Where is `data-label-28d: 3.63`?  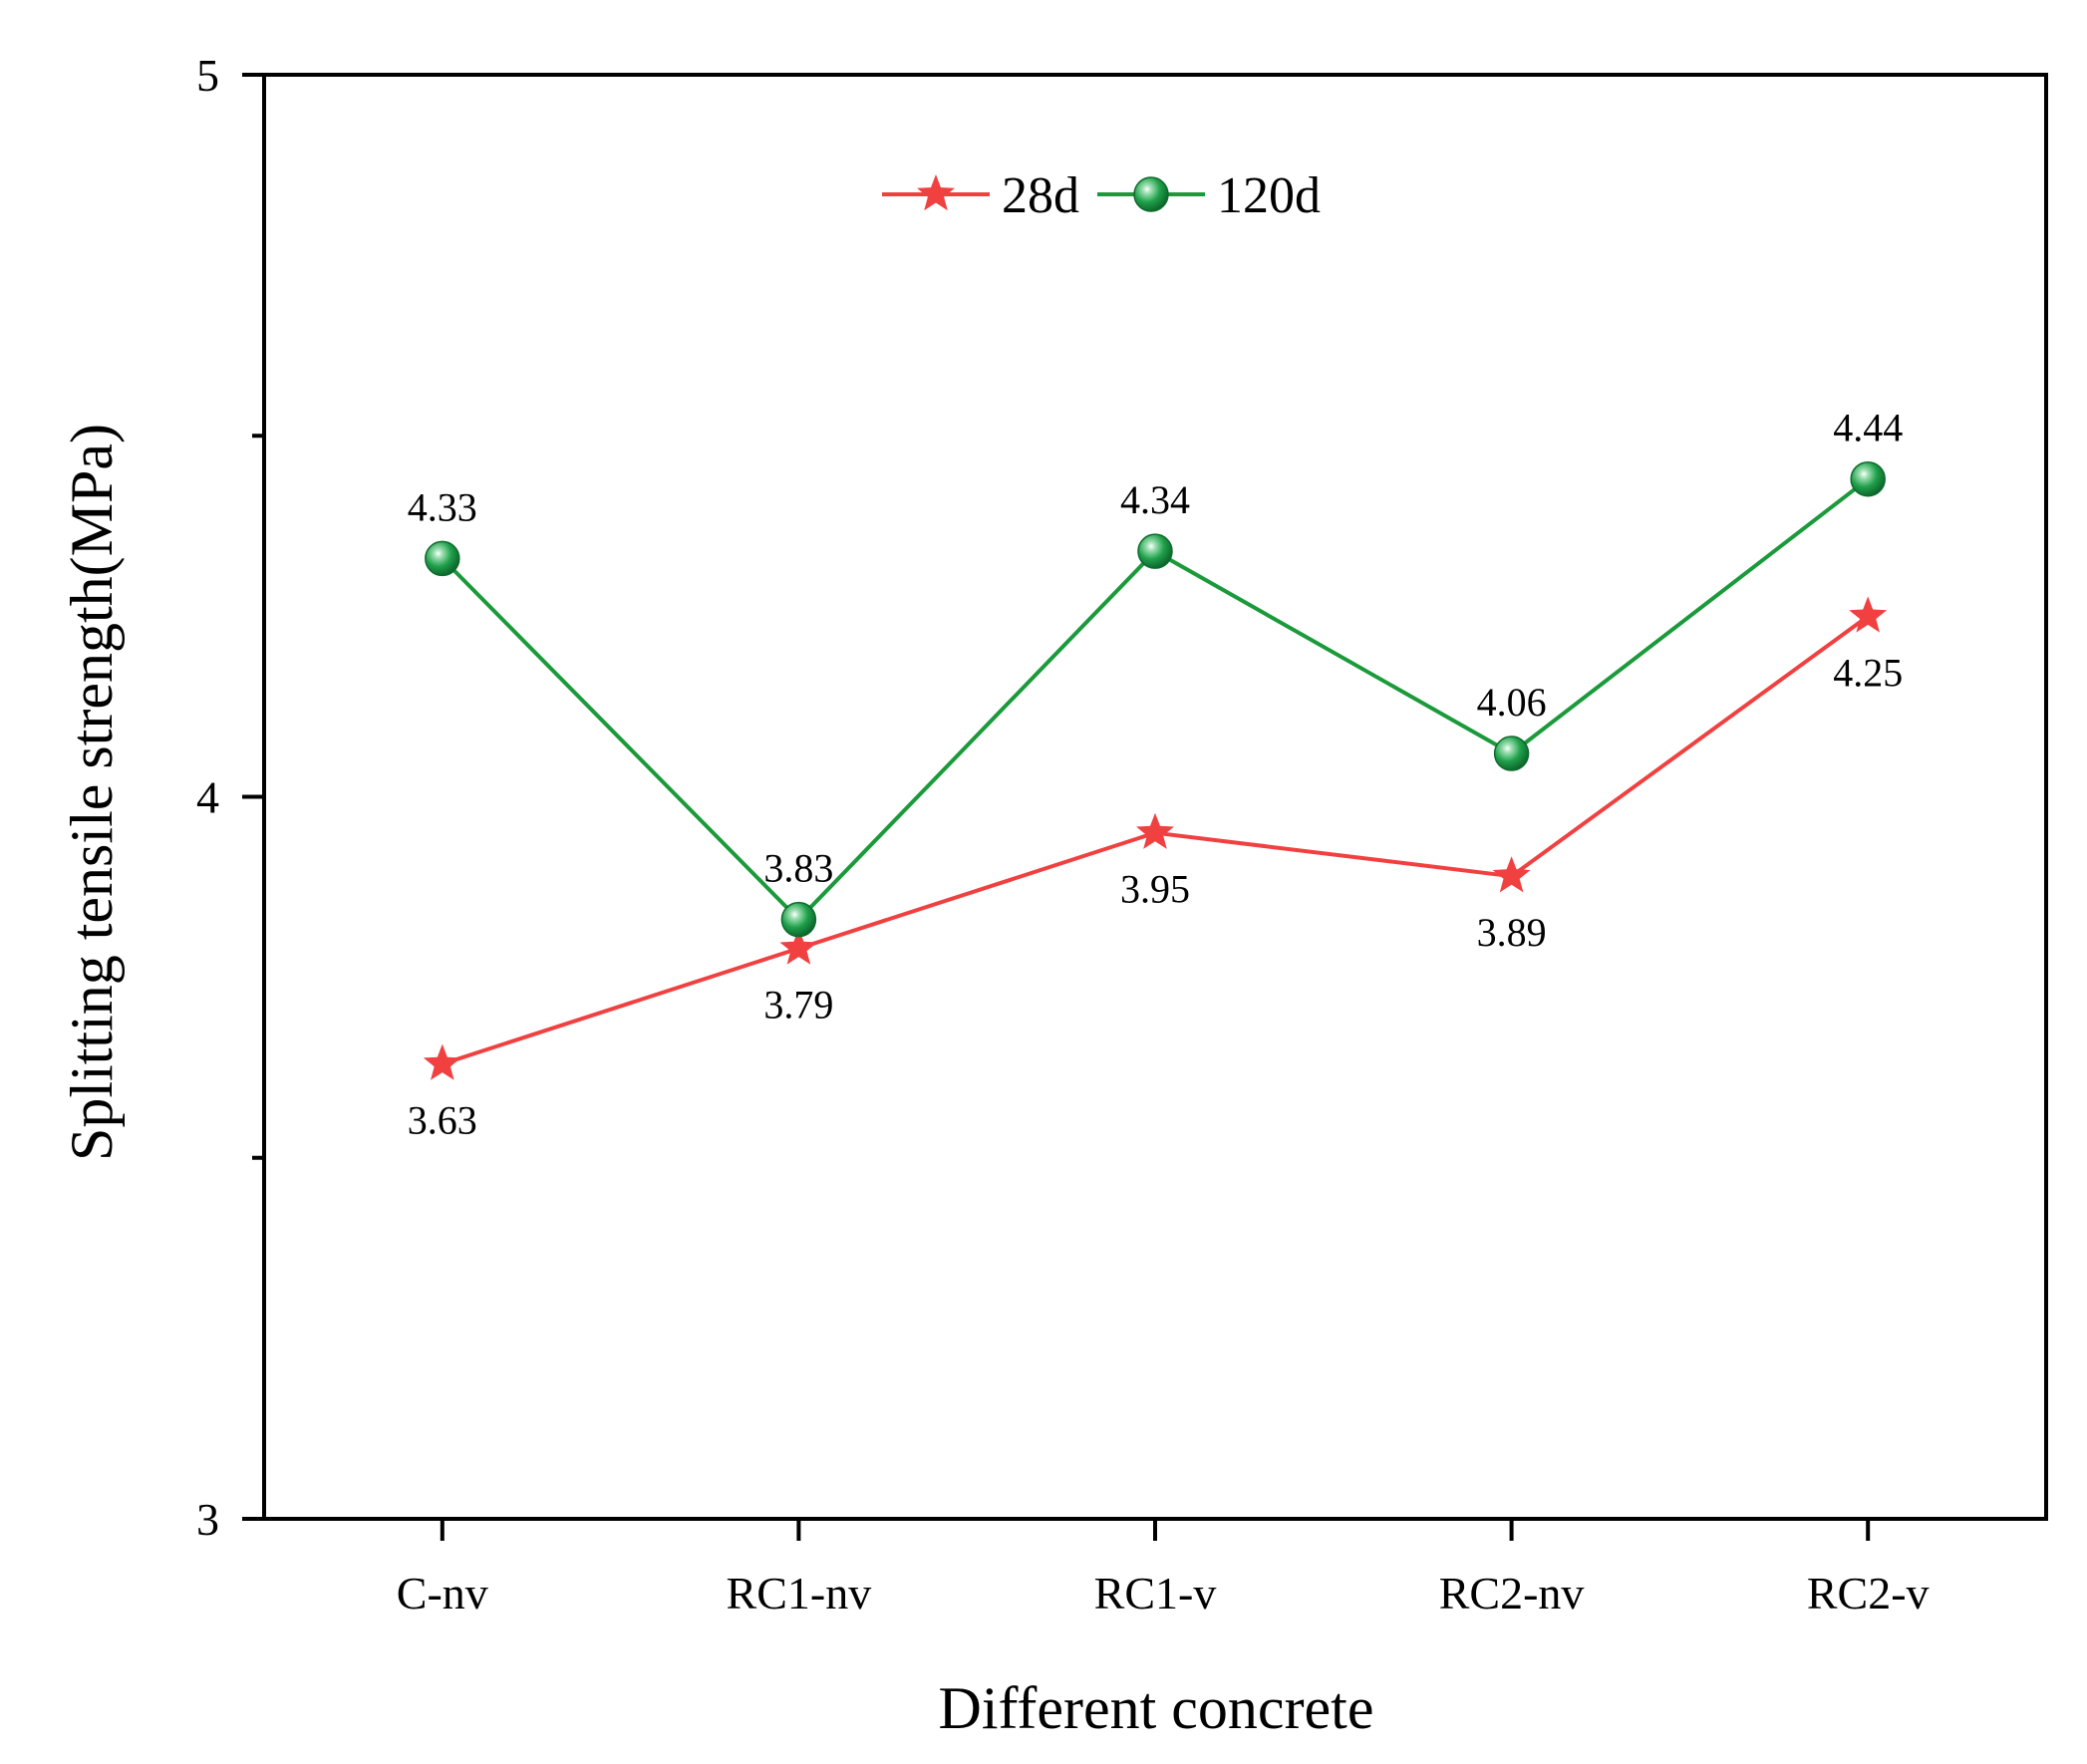
data-label-28d: 3.63 is located at coordinates (442, 1120).